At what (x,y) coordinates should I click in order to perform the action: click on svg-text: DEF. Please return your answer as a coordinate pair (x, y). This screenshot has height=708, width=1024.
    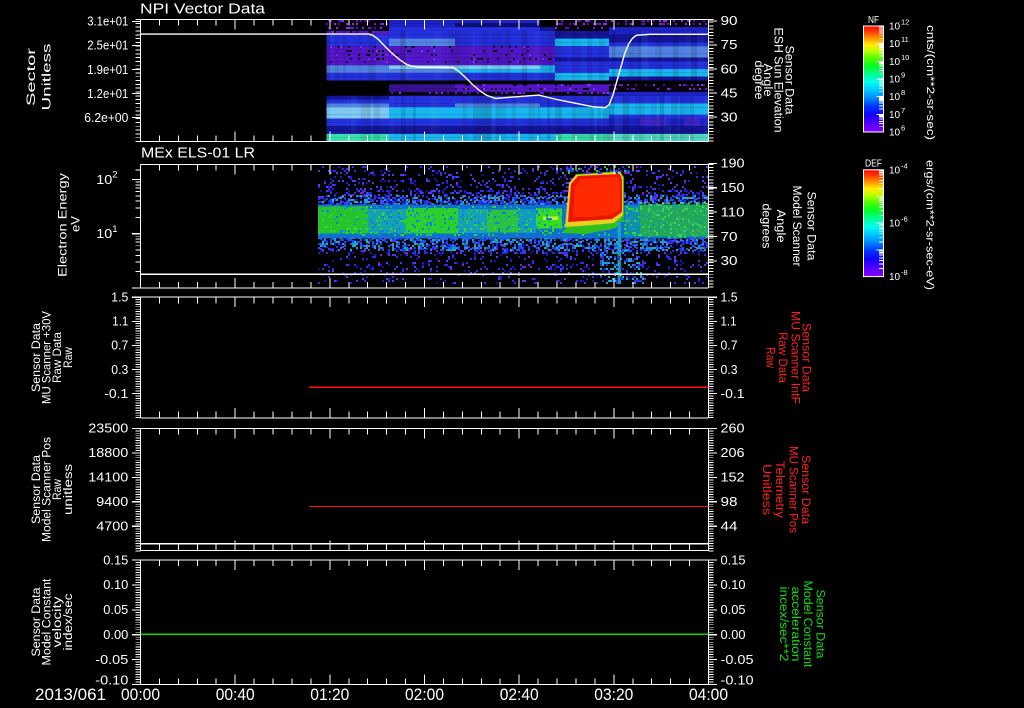
    Looking at the image, I should click on (873, 164).